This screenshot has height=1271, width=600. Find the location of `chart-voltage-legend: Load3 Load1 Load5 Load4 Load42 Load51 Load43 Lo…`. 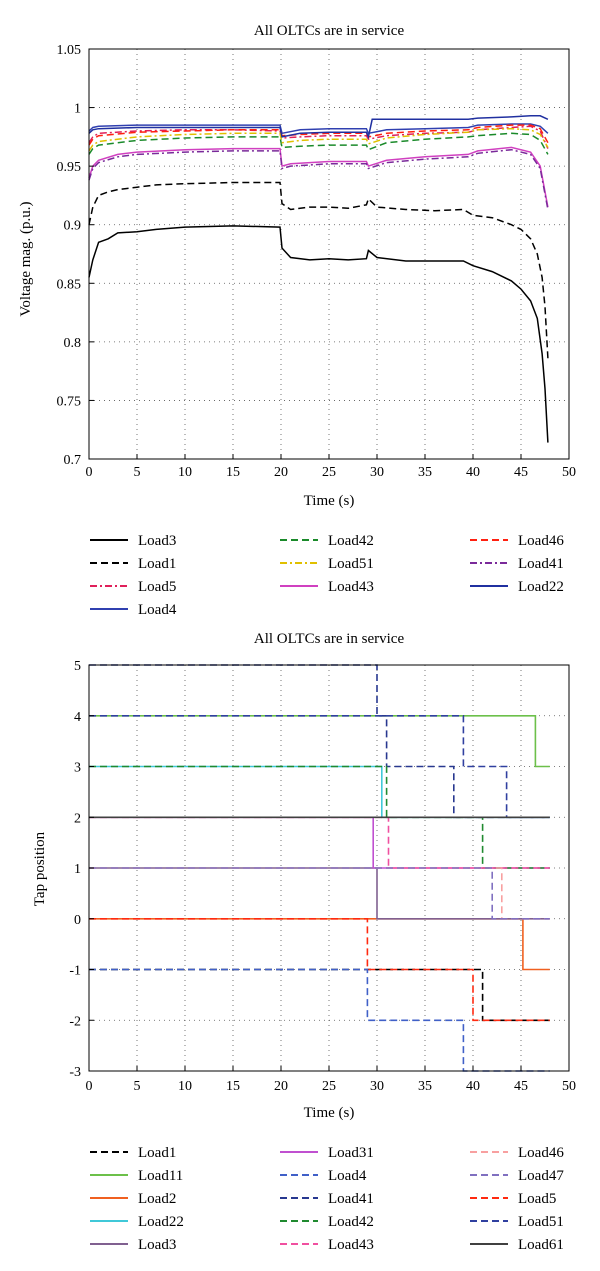

chart-voltage-legend: Load3 Load1 Load5 Load4 Load42 Load51 Load43 Lo… is located at coordinates (327, 575).